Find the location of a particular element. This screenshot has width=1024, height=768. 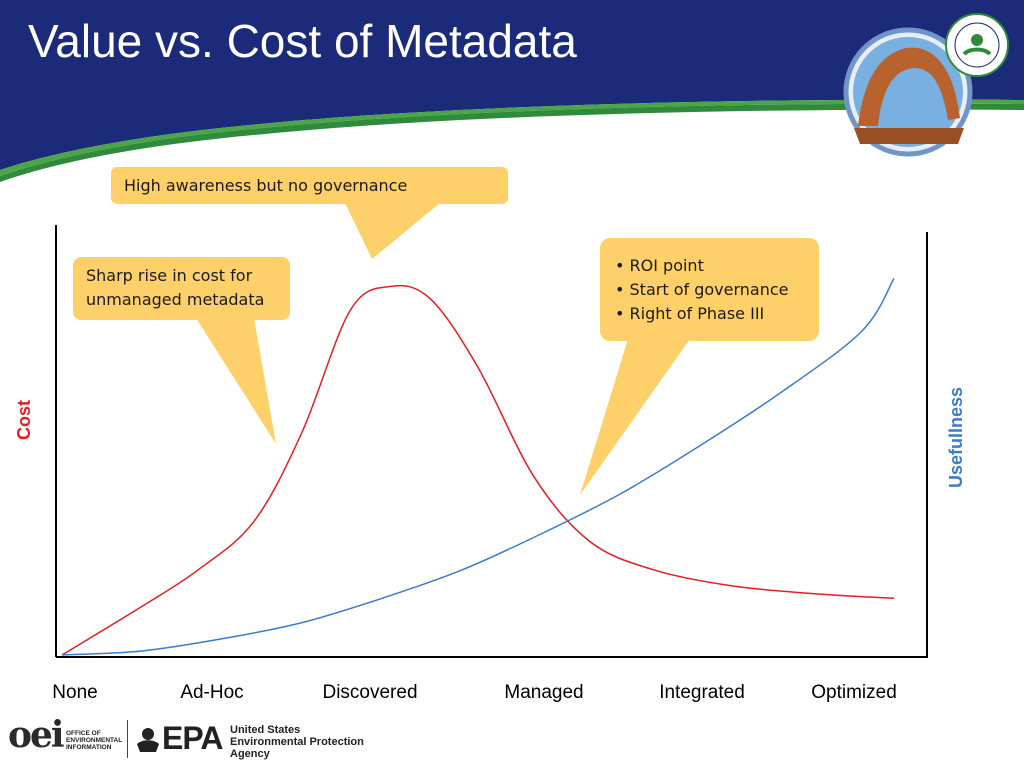

y-left-axis-label: Cost is located at coordinates (24, 420).